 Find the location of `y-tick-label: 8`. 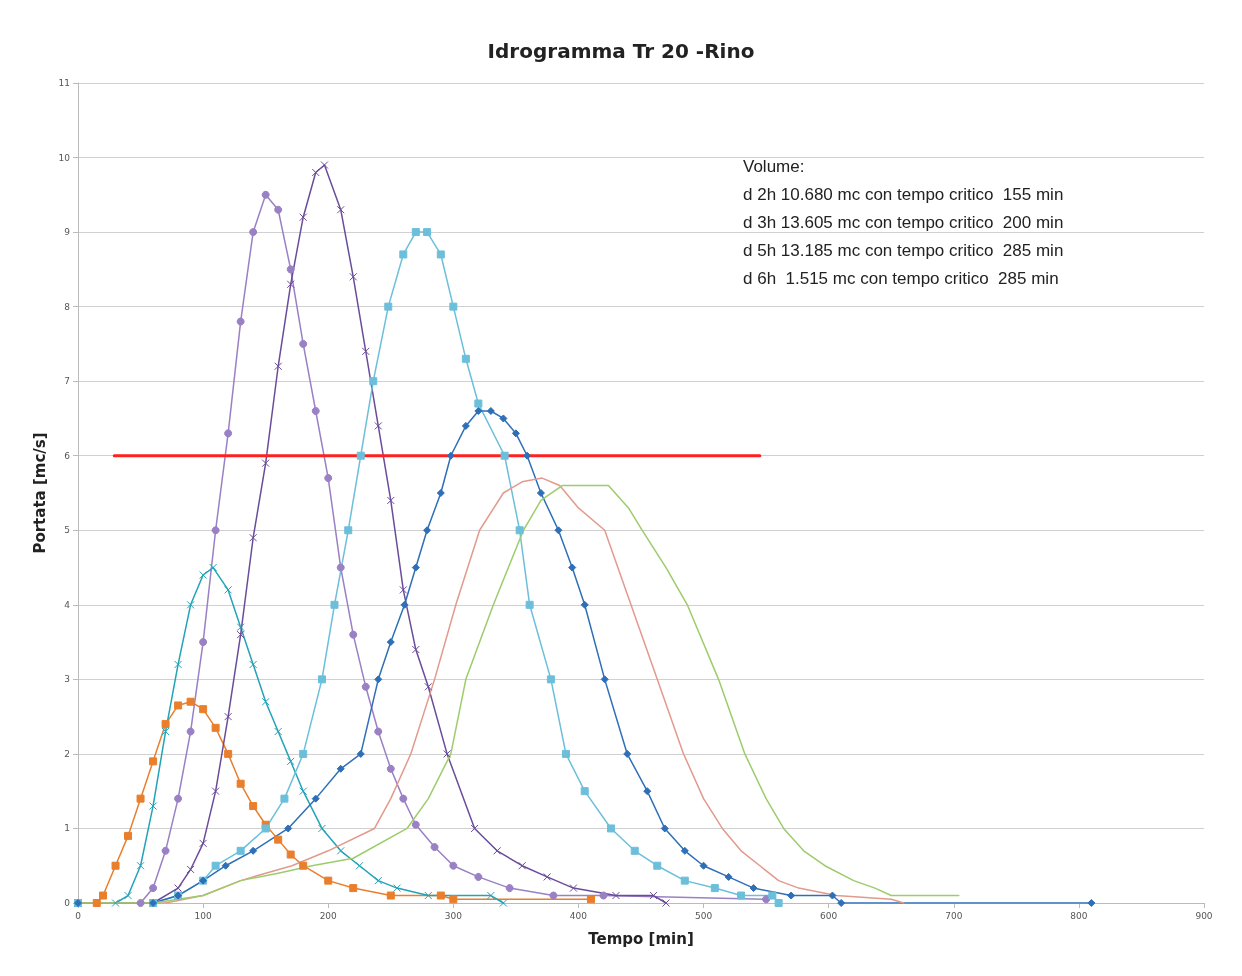

y-tick-label: 8 is located at coordinates (67, 306).